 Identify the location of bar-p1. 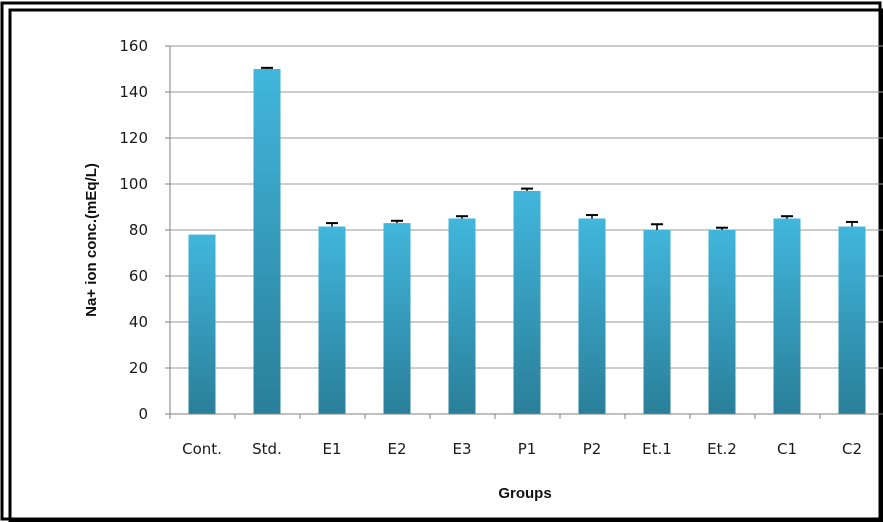
(527, 302).